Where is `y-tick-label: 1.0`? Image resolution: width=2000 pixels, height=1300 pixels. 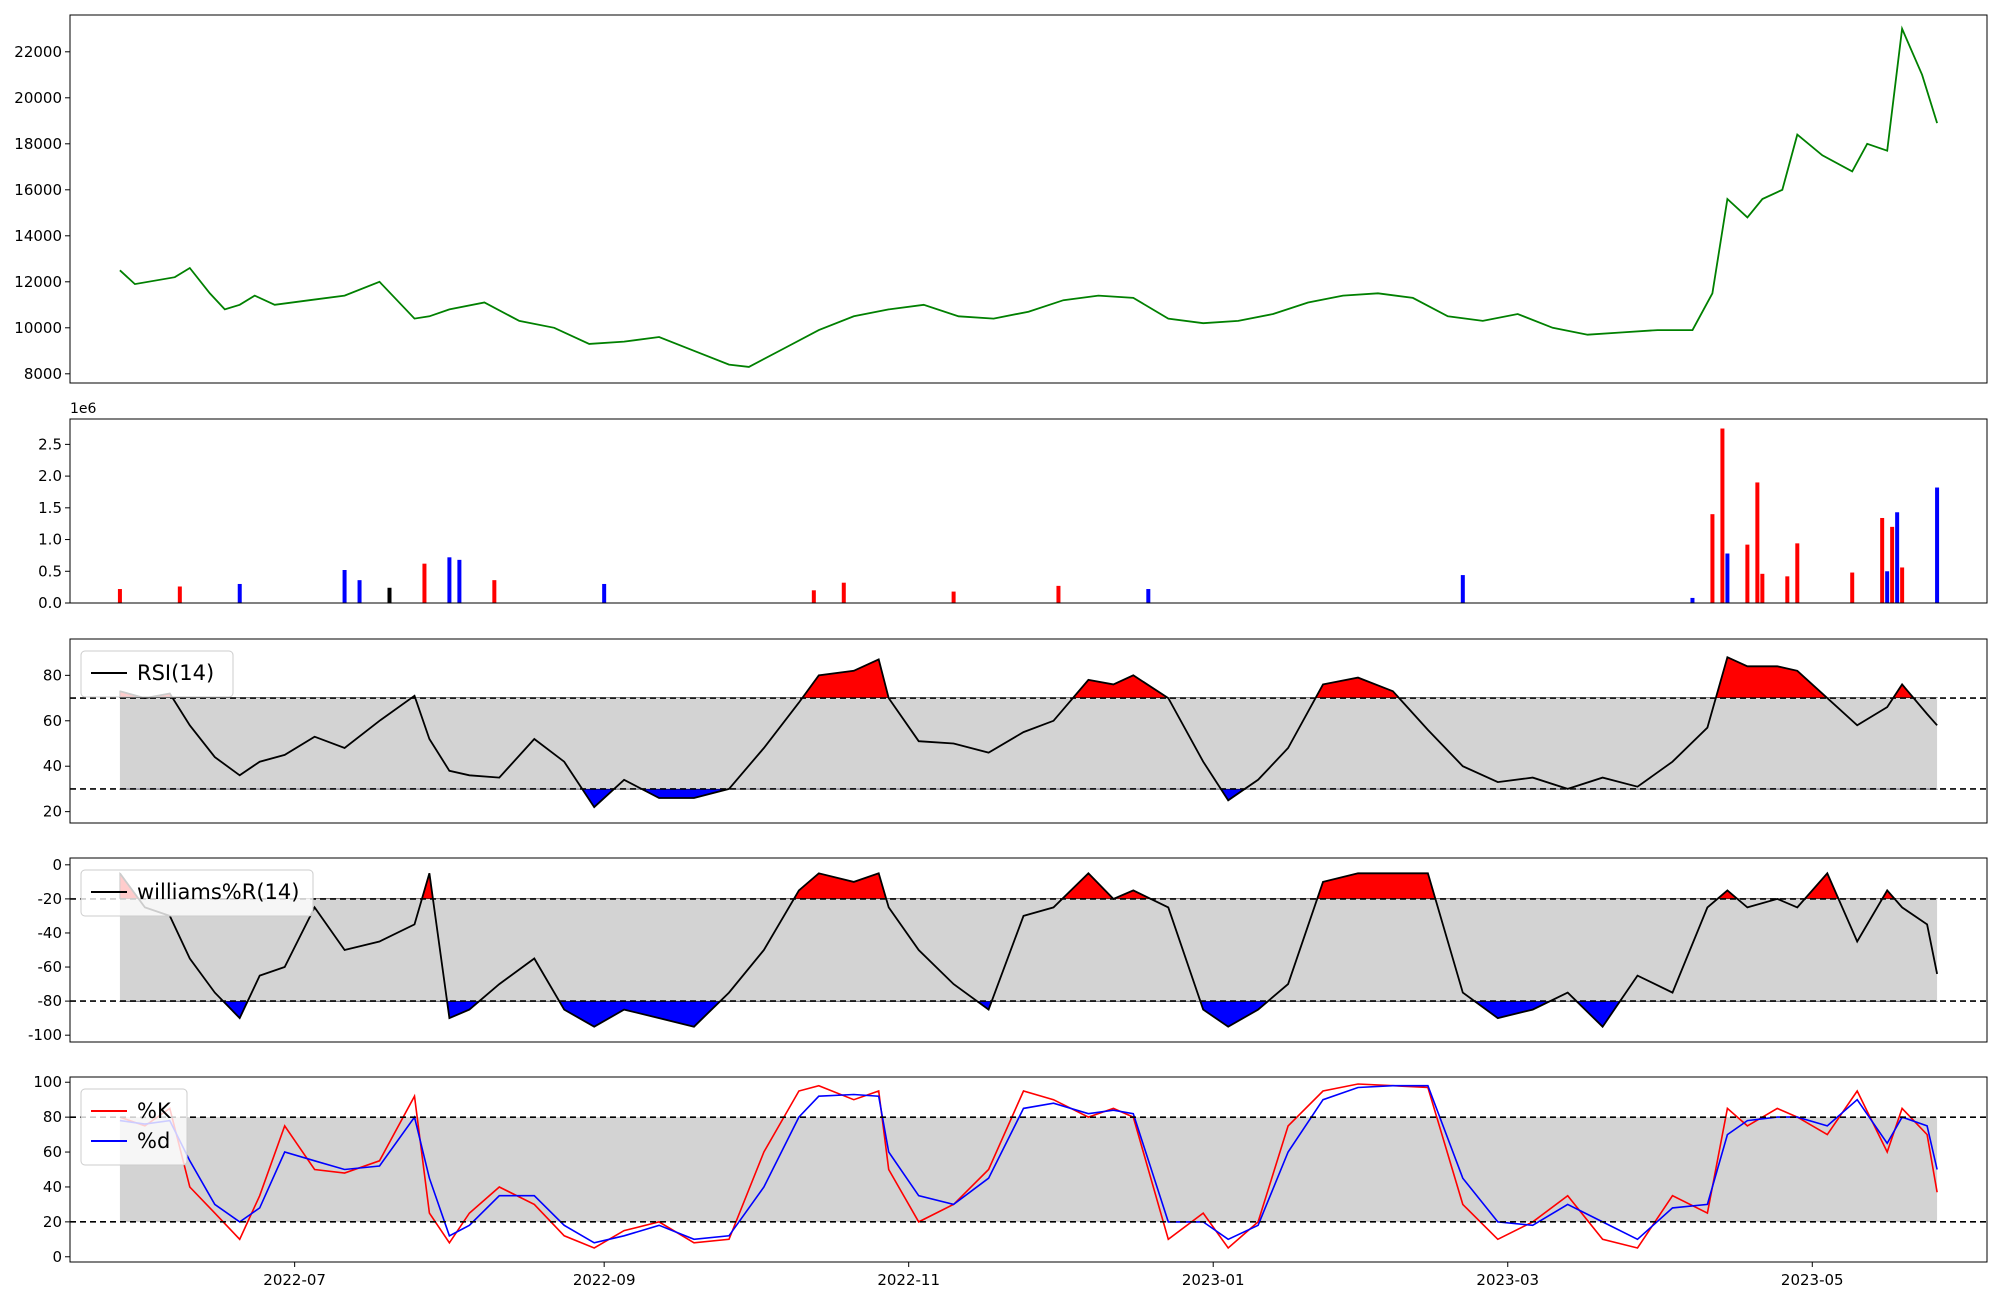
y-tick-label: 1.0 is located at coordinates (50, 540).